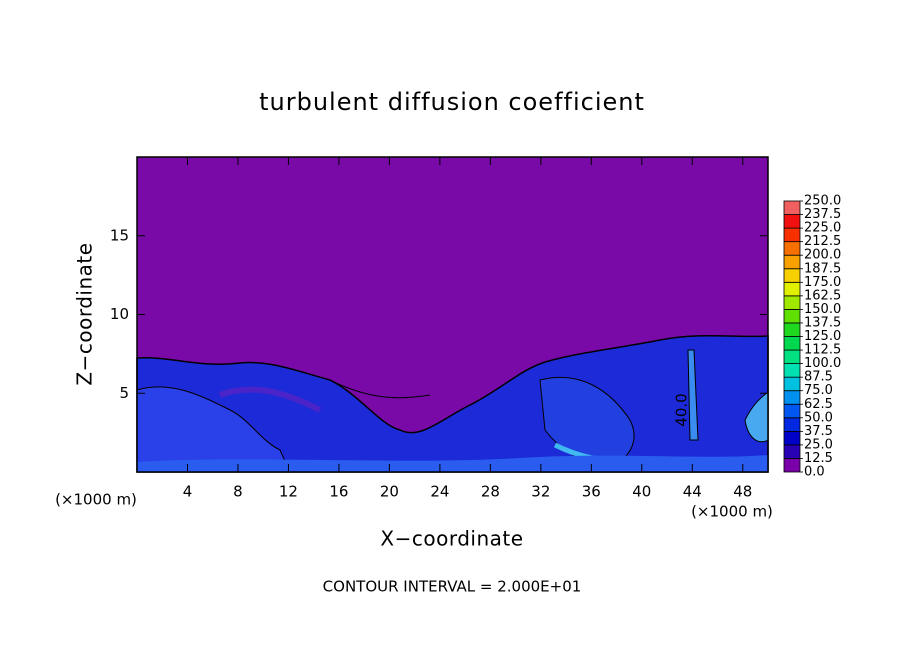 The image size is (904, 658). I want to click on y-axis-title: Z−coordinate, so click(85, 313).